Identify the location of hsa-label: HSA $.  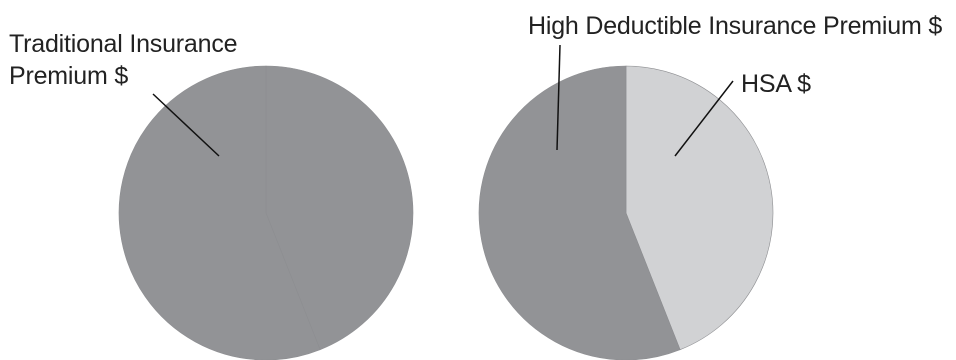
(776, 84).